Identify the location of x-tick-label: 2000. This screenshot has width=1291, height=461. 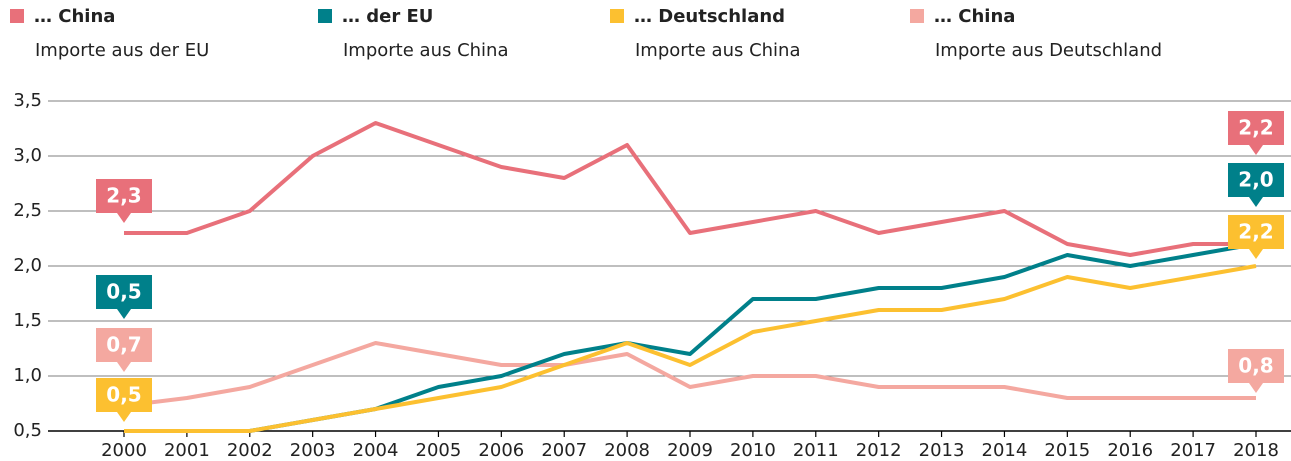
(124, 450).